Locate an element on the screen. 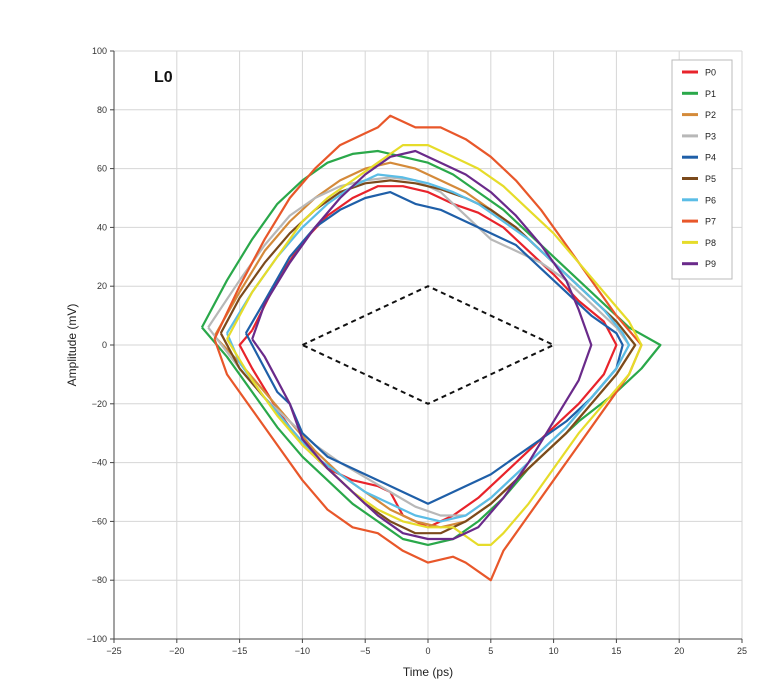 This screenshot has height=690, width=772. y-tick-label: −40 is located at coordinates (99, 463).